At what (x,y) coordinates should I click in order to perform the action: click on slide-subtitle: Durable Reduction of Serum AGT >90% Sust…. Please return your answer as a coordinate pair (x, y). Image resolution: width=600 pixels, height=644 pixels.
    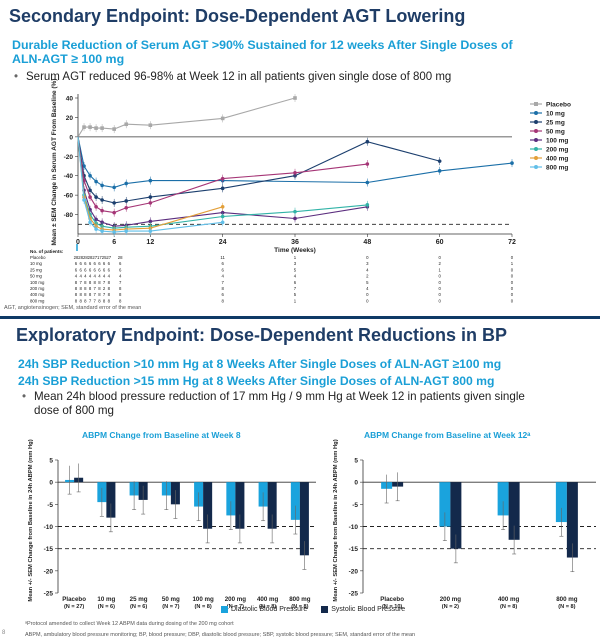
    Looking at the image, I should click on (262, 52).